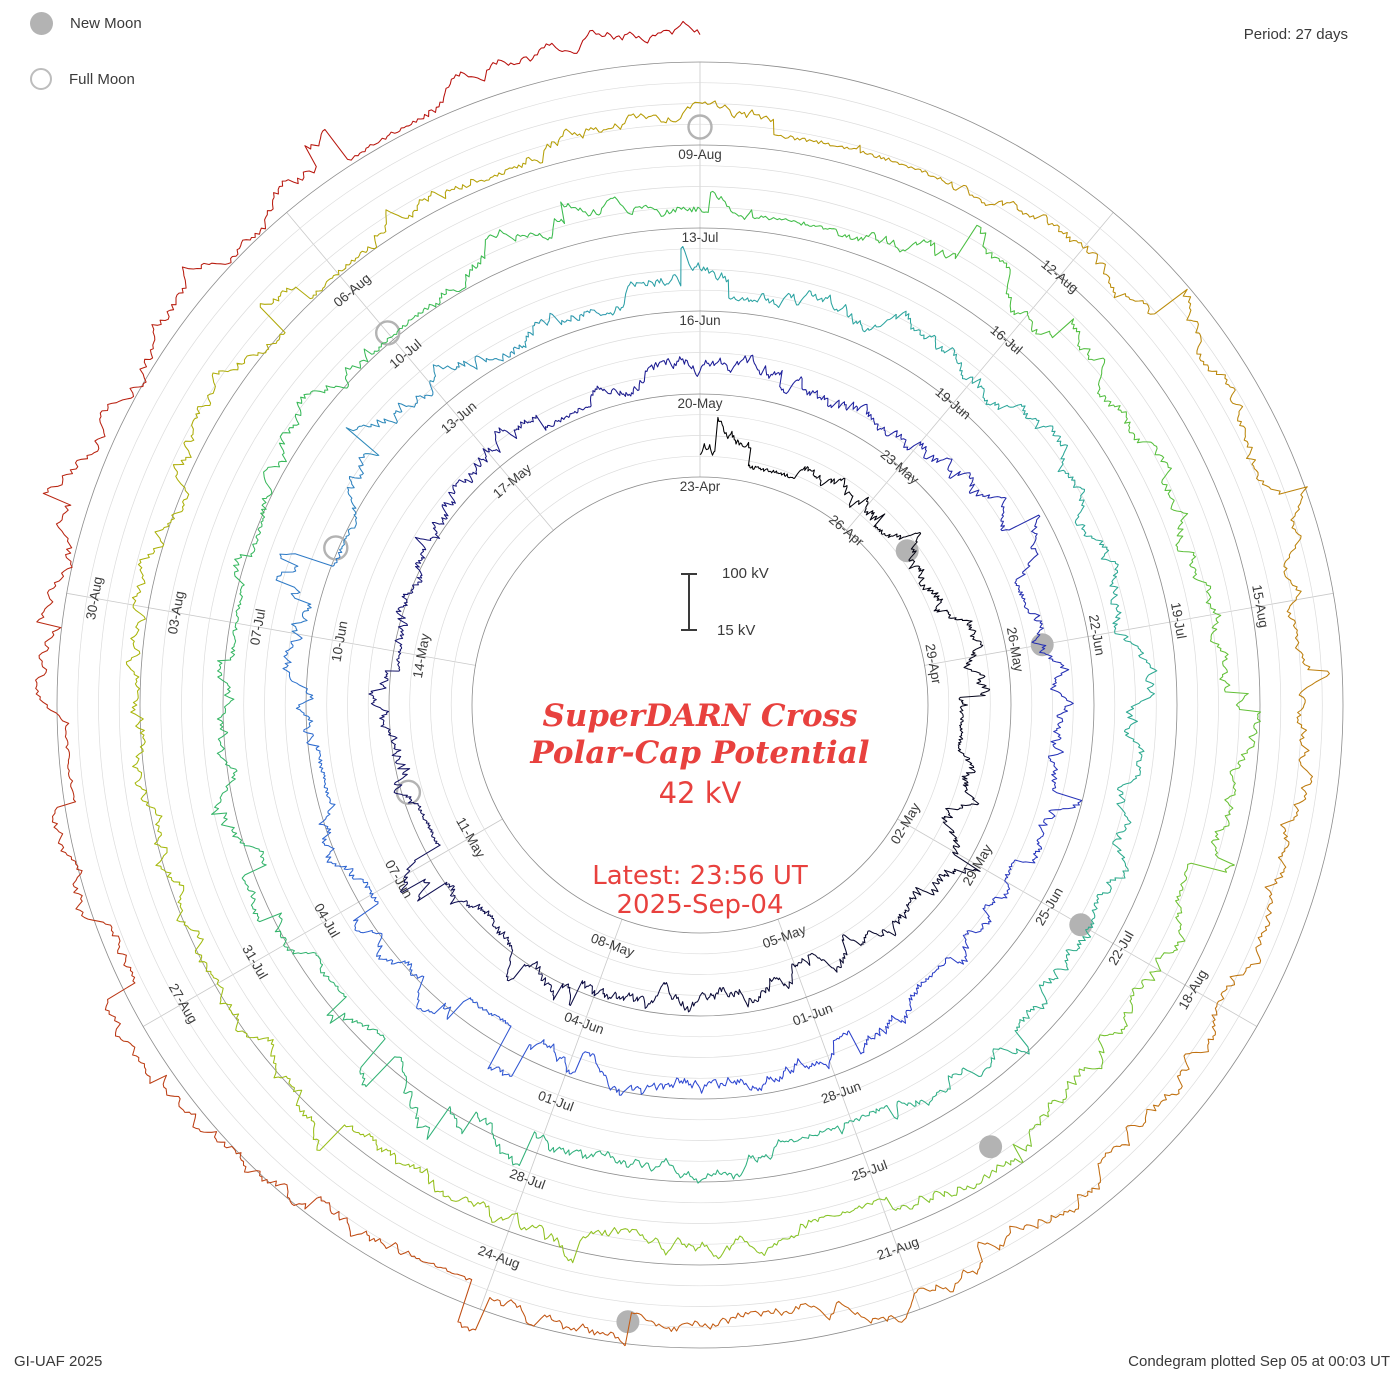 This screenshot has width=1400, height=1400. Describe the element at coordinates (352, 290) in the screenshot. I see `date-label: 06-Aug` at that location.